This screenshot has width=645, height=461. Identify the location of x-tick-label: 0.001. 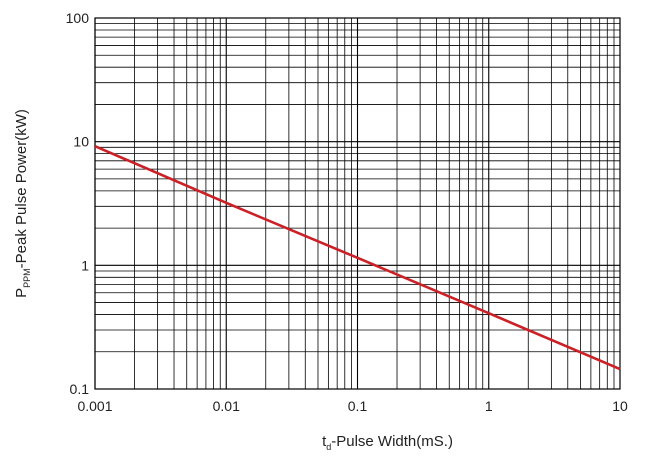
(94, 406).